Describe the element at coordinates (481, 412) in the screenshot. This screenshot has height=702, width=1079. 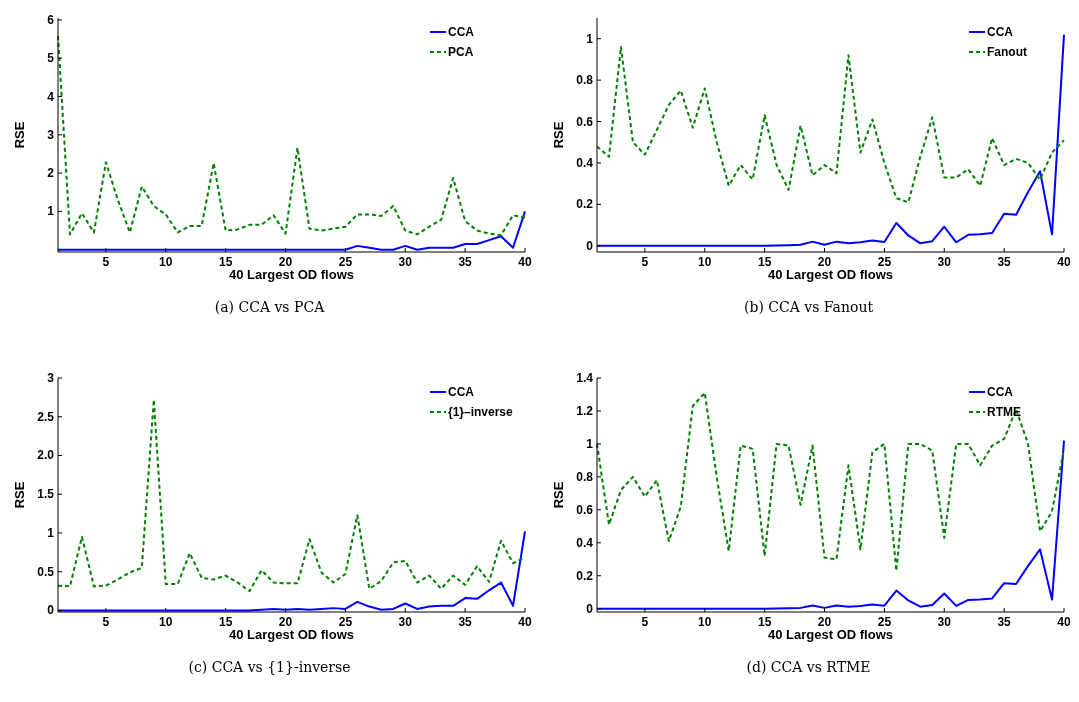
I see `legend-label: {1}–inverse` at that location.